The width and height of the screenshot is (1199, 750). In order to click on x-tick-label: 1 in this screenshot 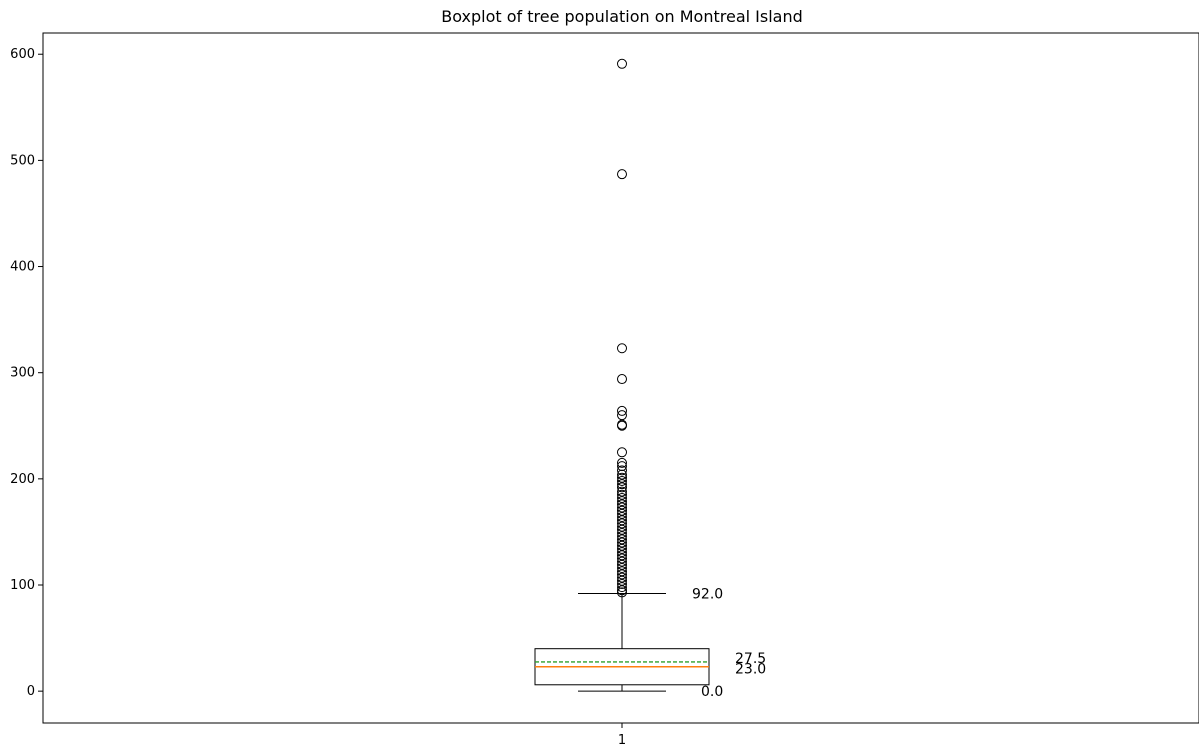, I will do `click(622, 740)`.